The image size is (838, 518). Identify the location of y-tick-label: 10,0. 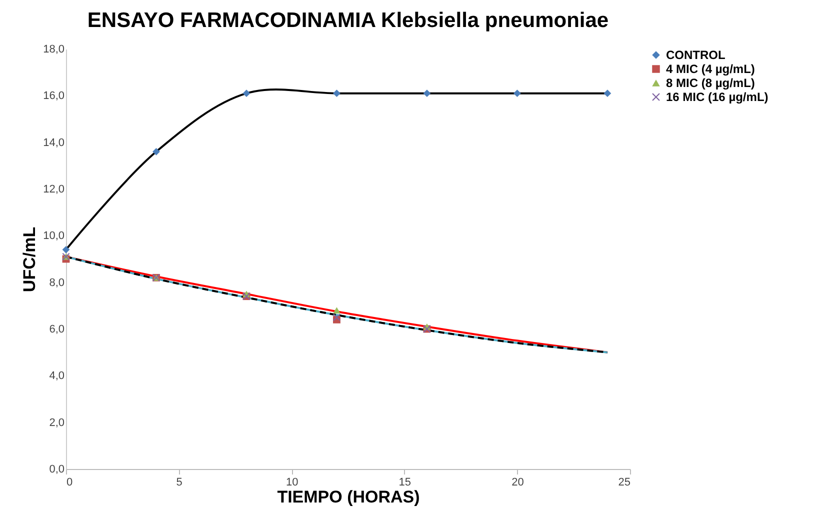
(53, 236).